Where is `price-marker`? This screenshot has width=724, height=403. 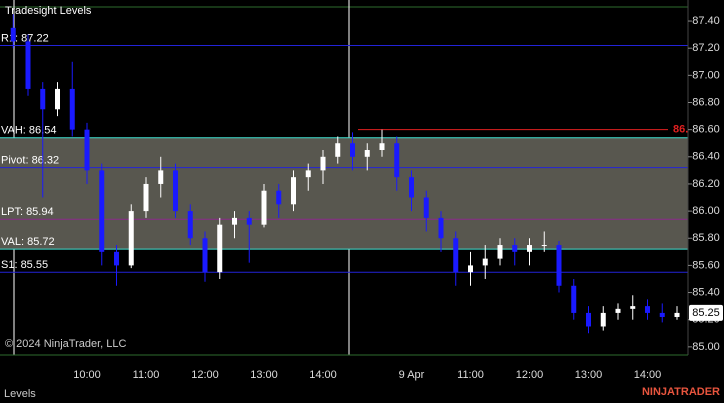 price-marker is located at coordinates (706, 312).